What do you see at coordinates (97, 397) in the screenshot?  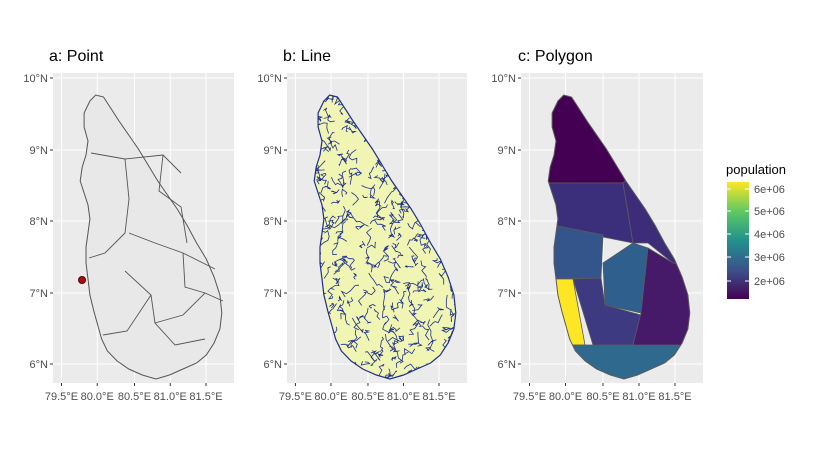 I see `x-tick-label: 80.0°E` at bounding box center [97, 397].